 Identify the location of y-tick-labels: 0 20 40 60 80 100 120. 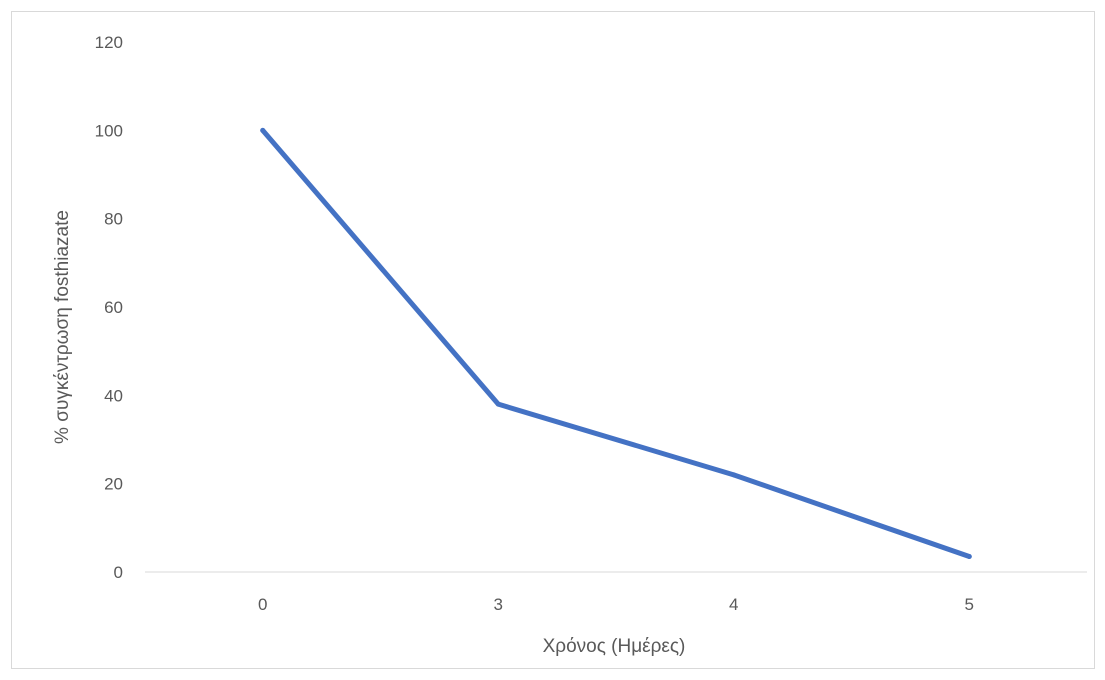
(109, 307).